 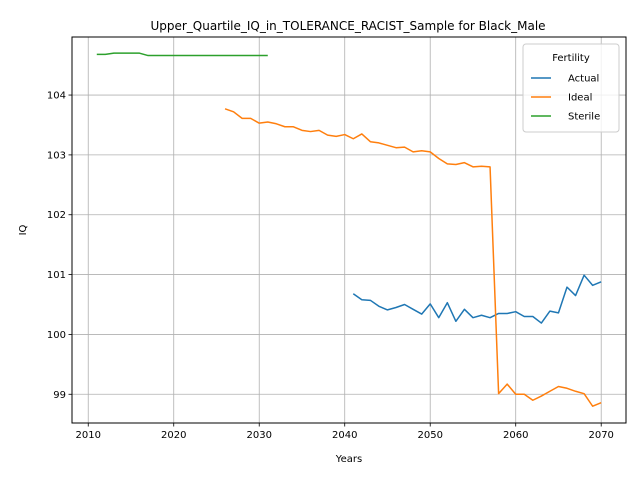 I want to click on x-tick-label: 2040, so click(x=344, y=435).